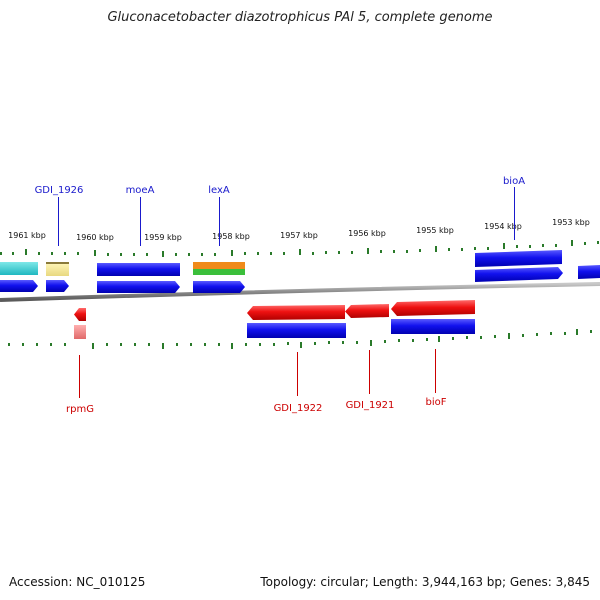 Image resolution: width=600 pixels, height=600 pixels. What do you see at coordinates (518, 258) in the screenshot?
I see `bioA-gene-block` at bounding box center [518, 258].